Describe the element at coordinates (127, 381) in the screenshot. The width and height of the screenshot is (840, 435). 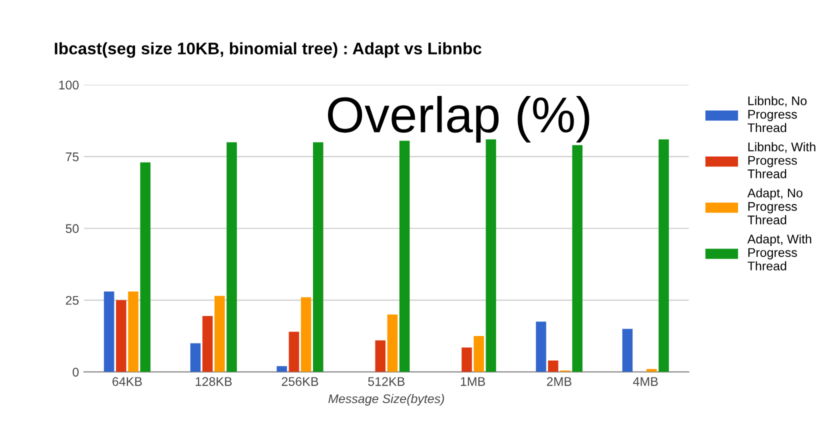
I see `x-tick-label: 64KB` at that location.